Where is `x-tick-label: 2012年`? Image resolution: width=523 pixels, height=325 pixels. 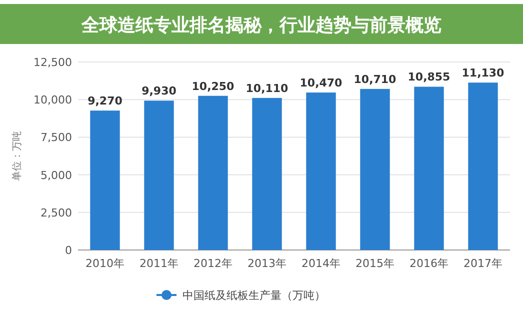 x-tick-label: 2012年 is located at coordinates (213, 263).